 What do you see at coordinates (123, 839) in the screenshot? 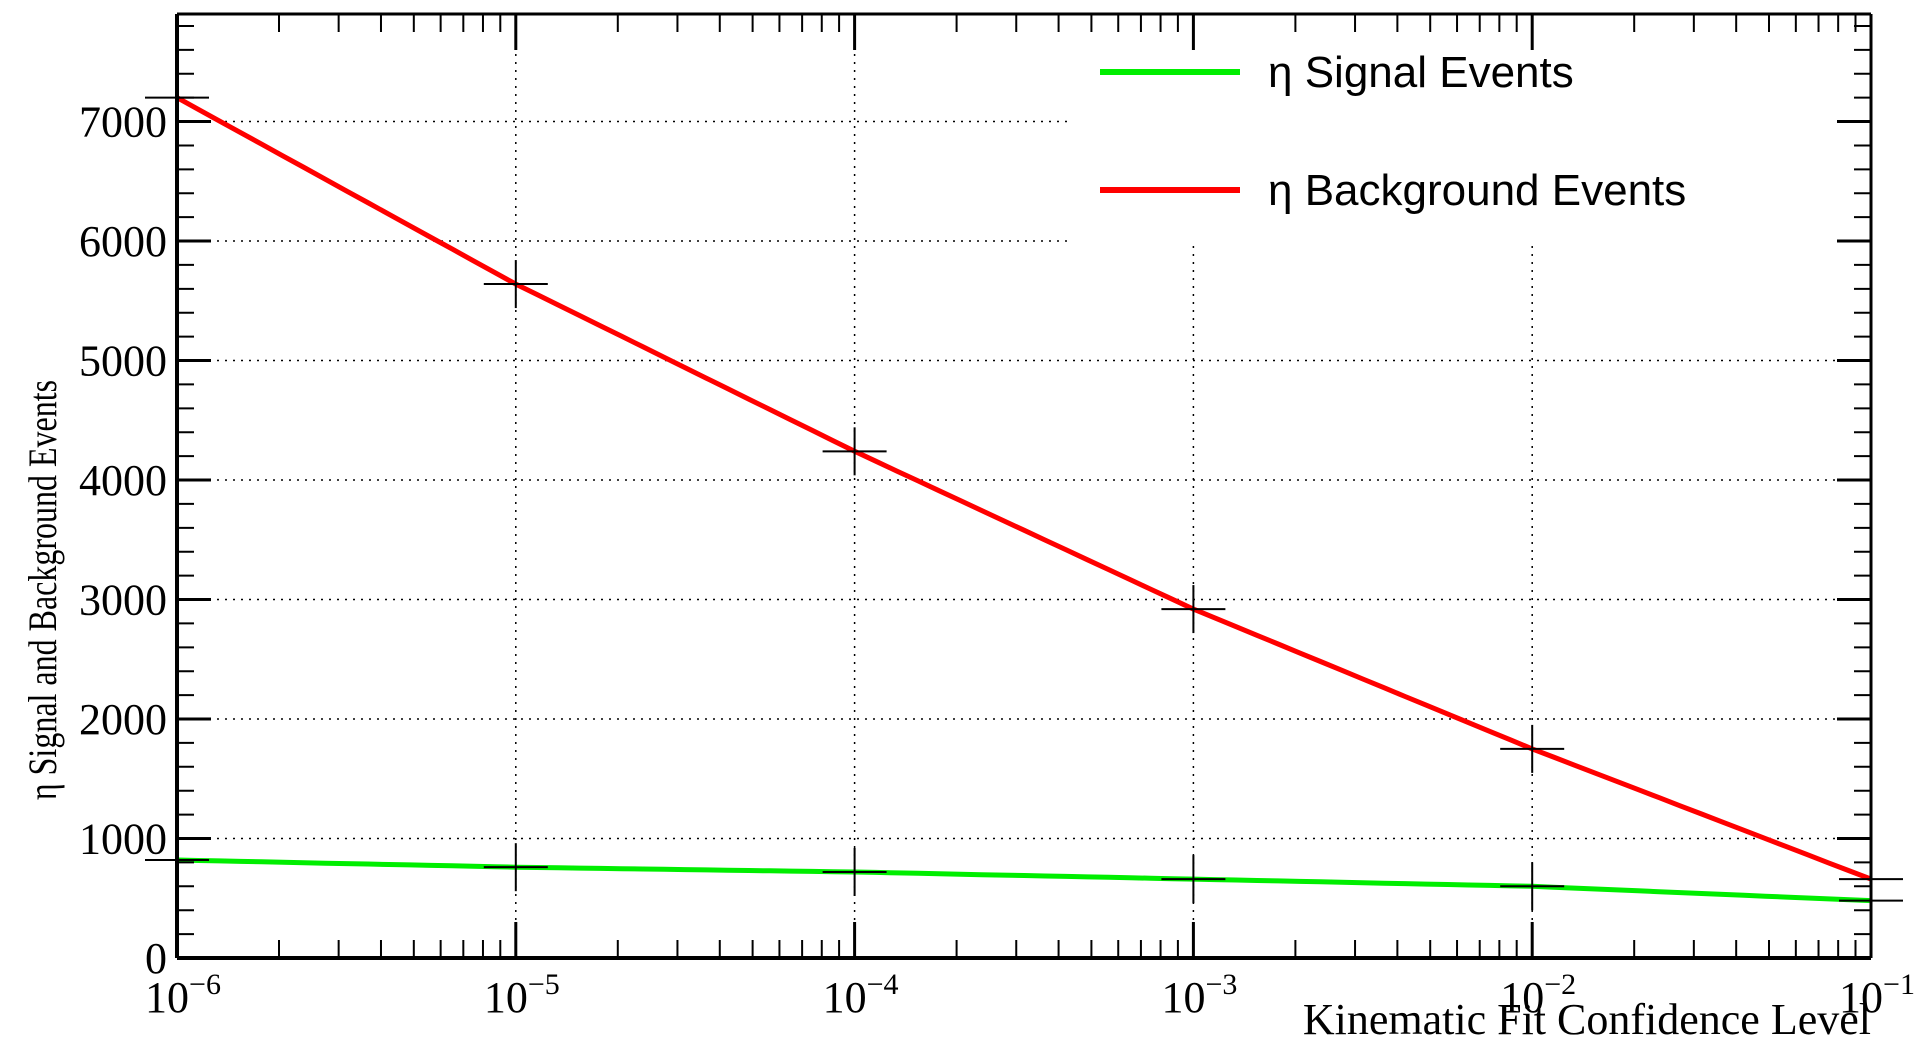
I see `y-tick-label: 1000` at bounding box center [123, 839].